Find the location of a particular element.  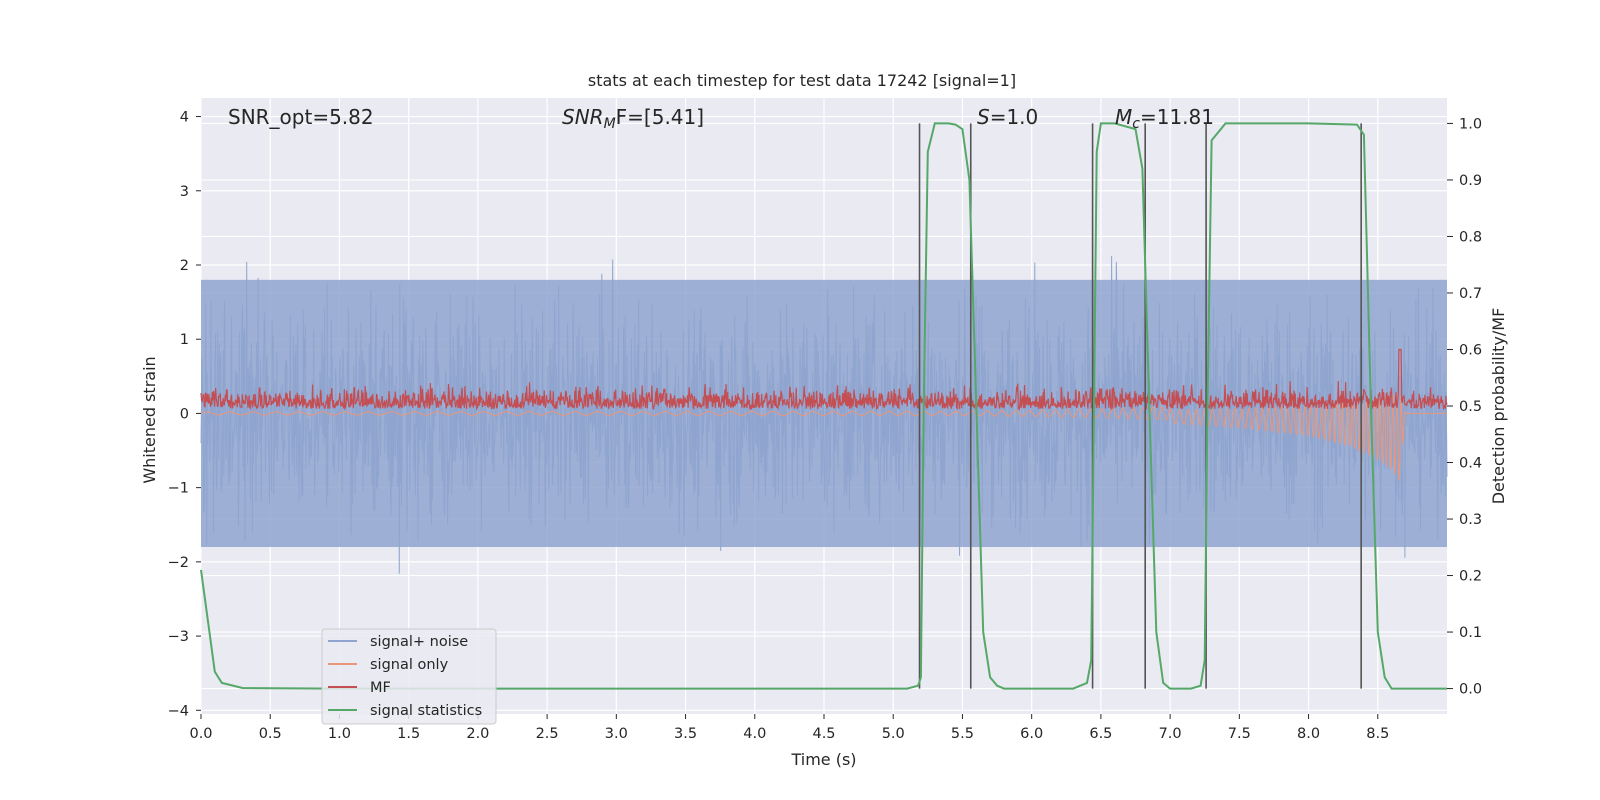

x-tick-label-3: 1.5 is located at coordinates (408, 734).